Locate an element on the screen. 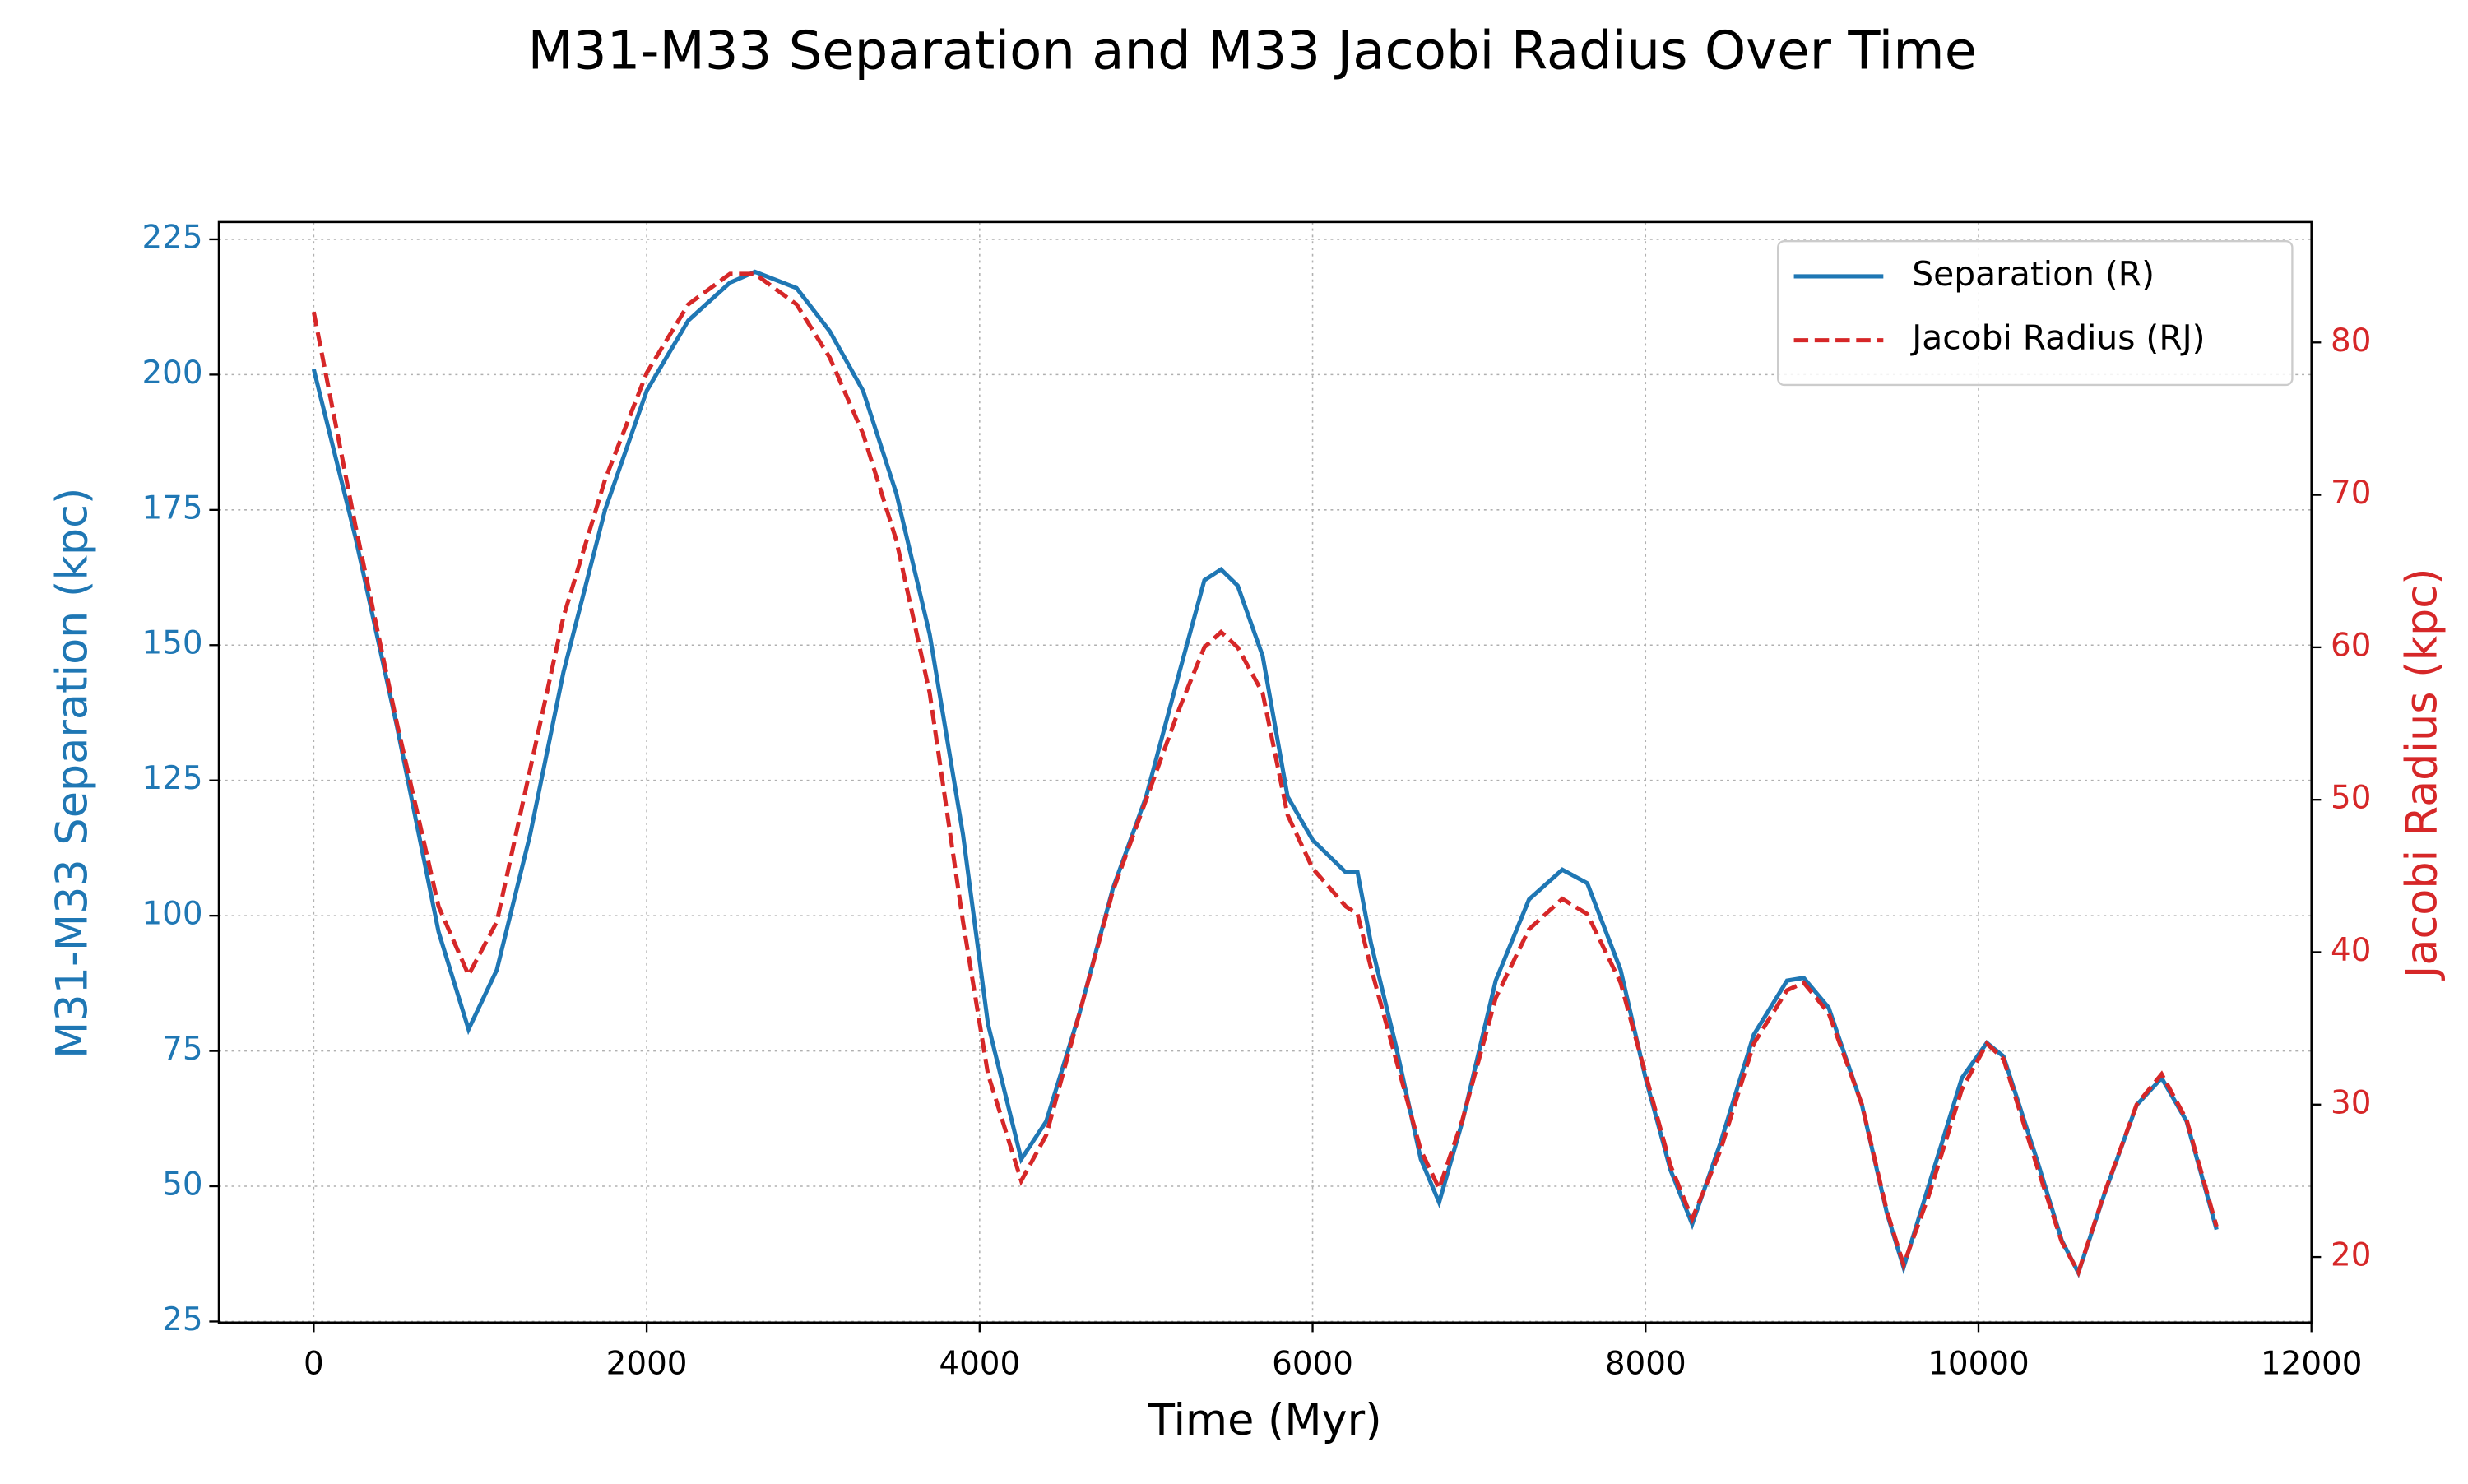  y-axis-label: M31-M33 Separation (kpc) is located at coordinates (72, 773).